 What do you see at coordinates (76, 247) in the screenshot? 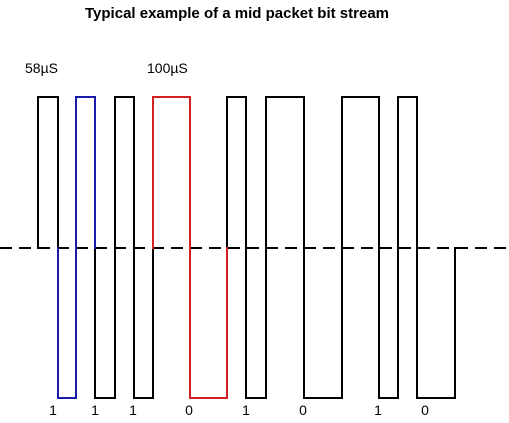
I see `highlight-one-bit` at bounding box center [76, 247].